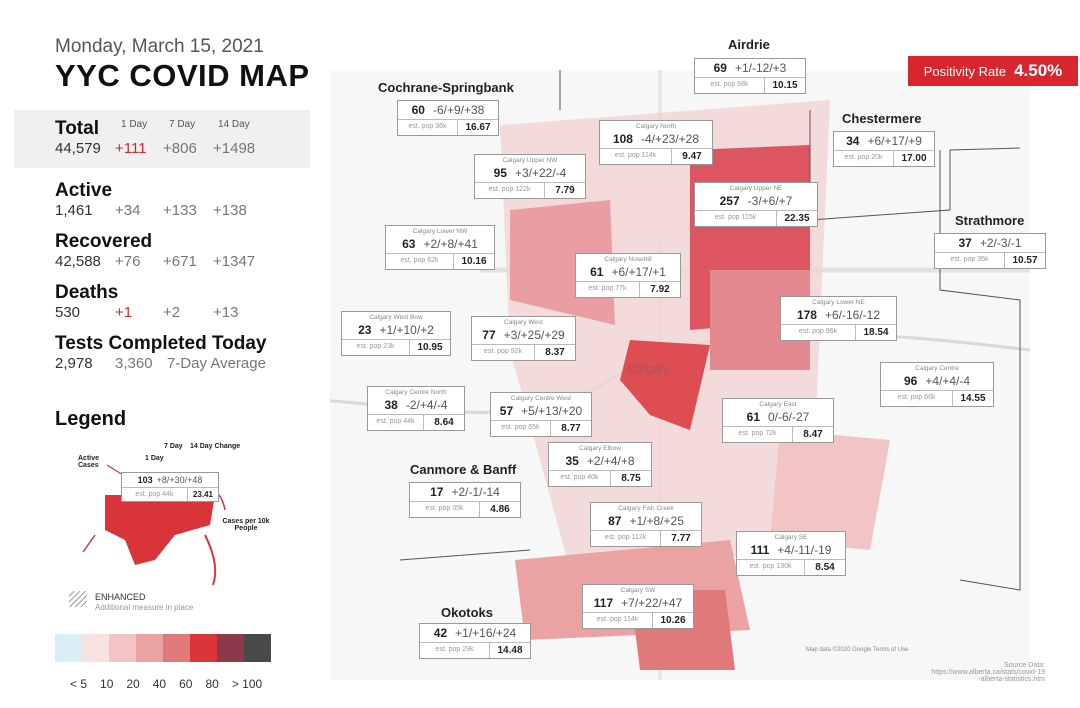 This screenshot has width=1080, height=708. What do you see at coordinates (884, 149) in the screenshot?
I see `region-box-chestermere: 34 +6/+17/+9 est. pop 20k 17.00` at bounding box center [884, 149].